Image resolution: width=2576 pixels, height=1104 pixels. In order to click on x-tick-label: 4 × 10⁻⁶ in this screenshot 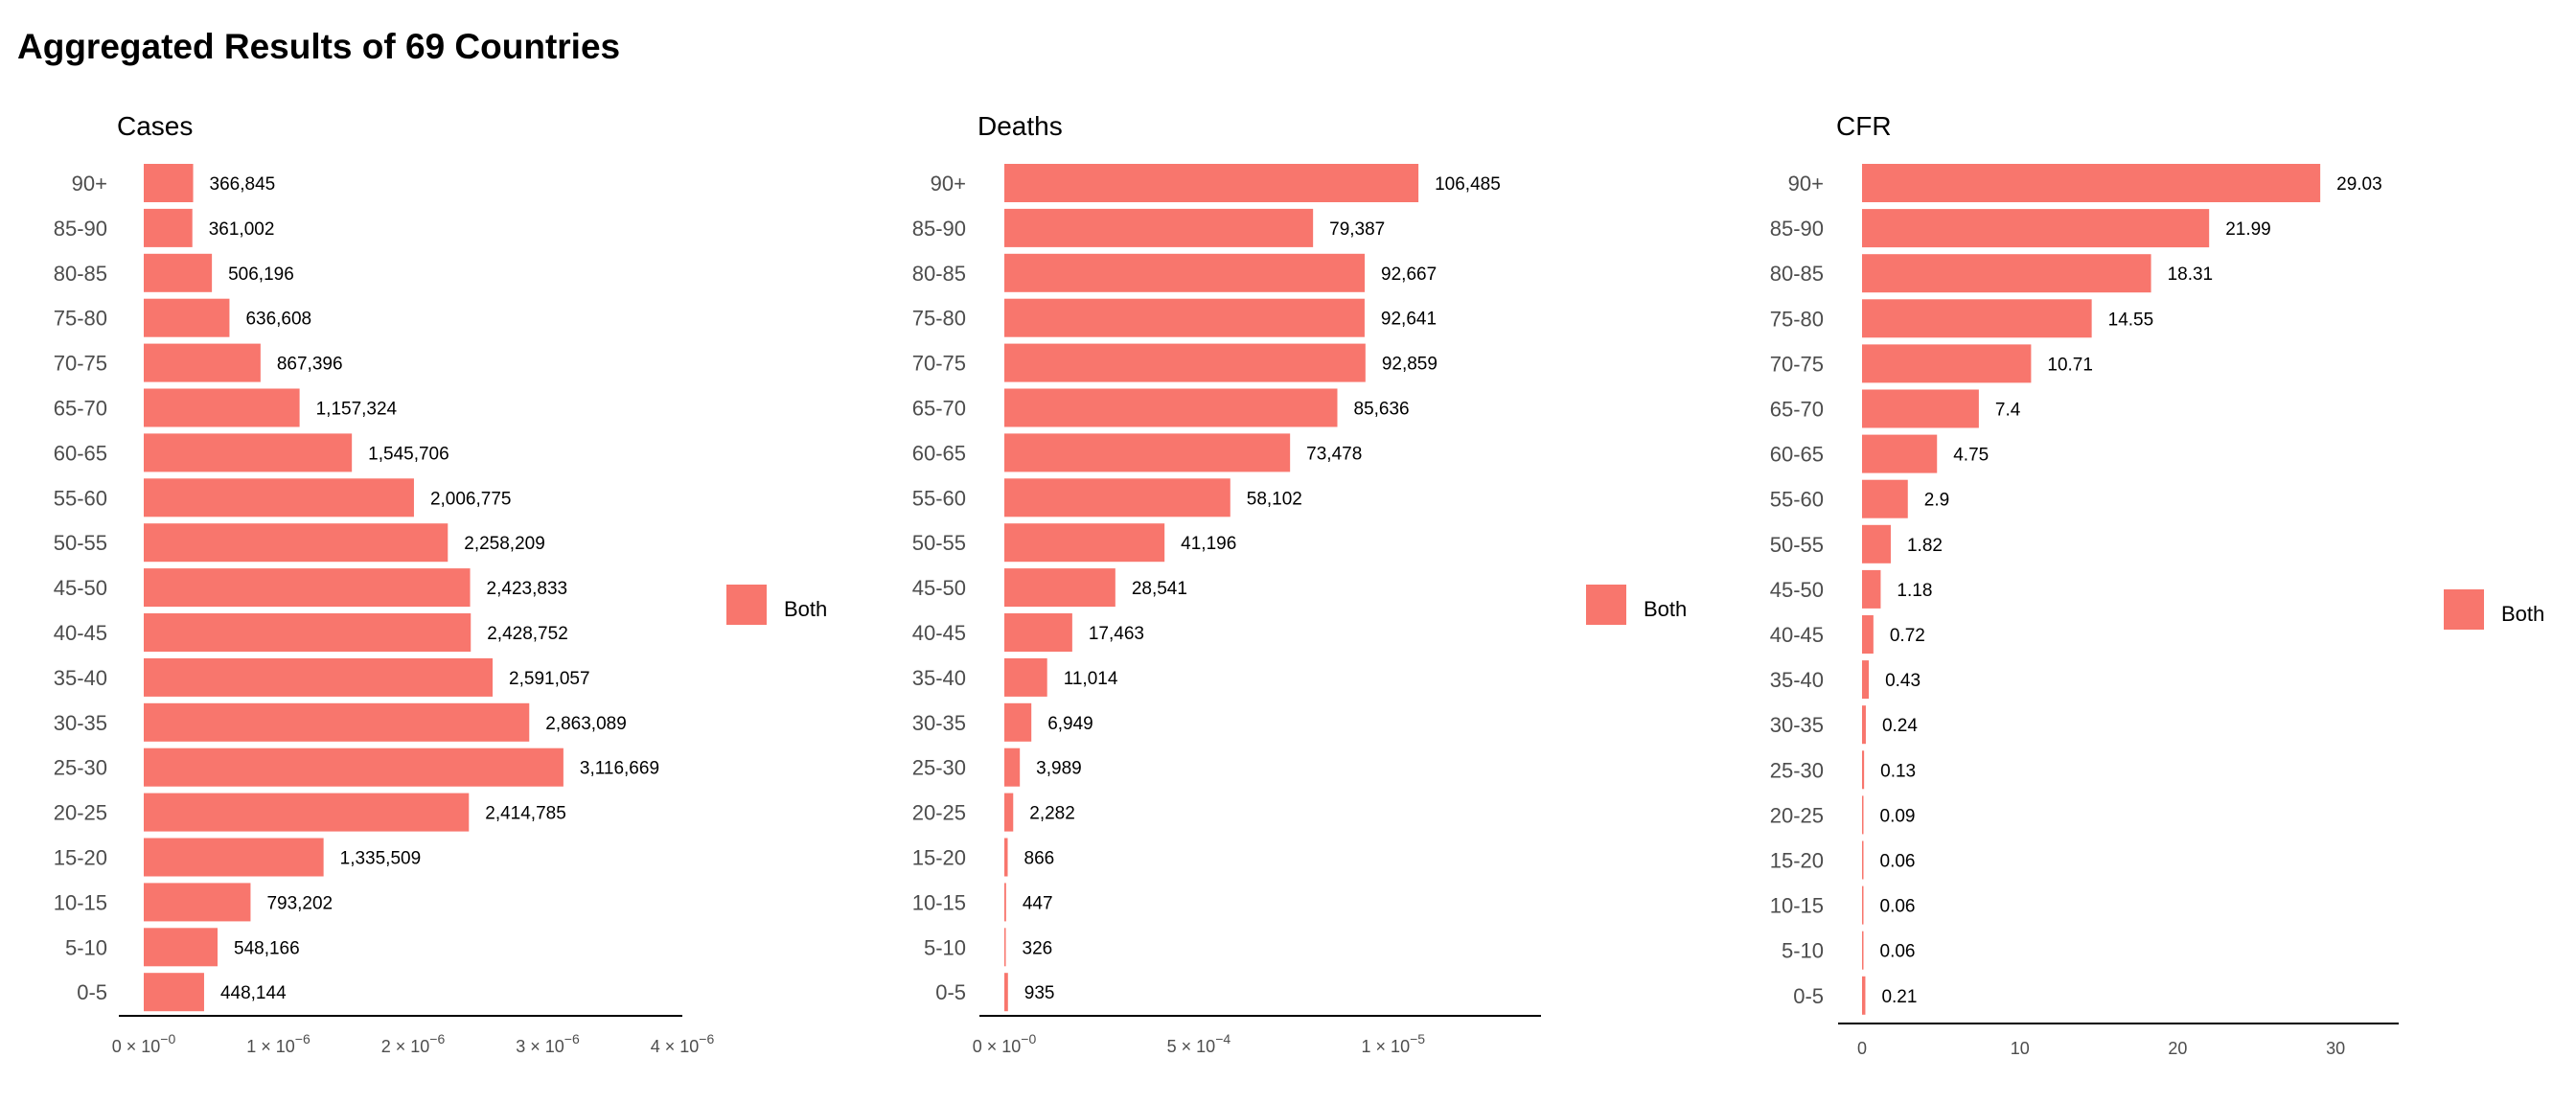, I will do `click(683, 1043)`.